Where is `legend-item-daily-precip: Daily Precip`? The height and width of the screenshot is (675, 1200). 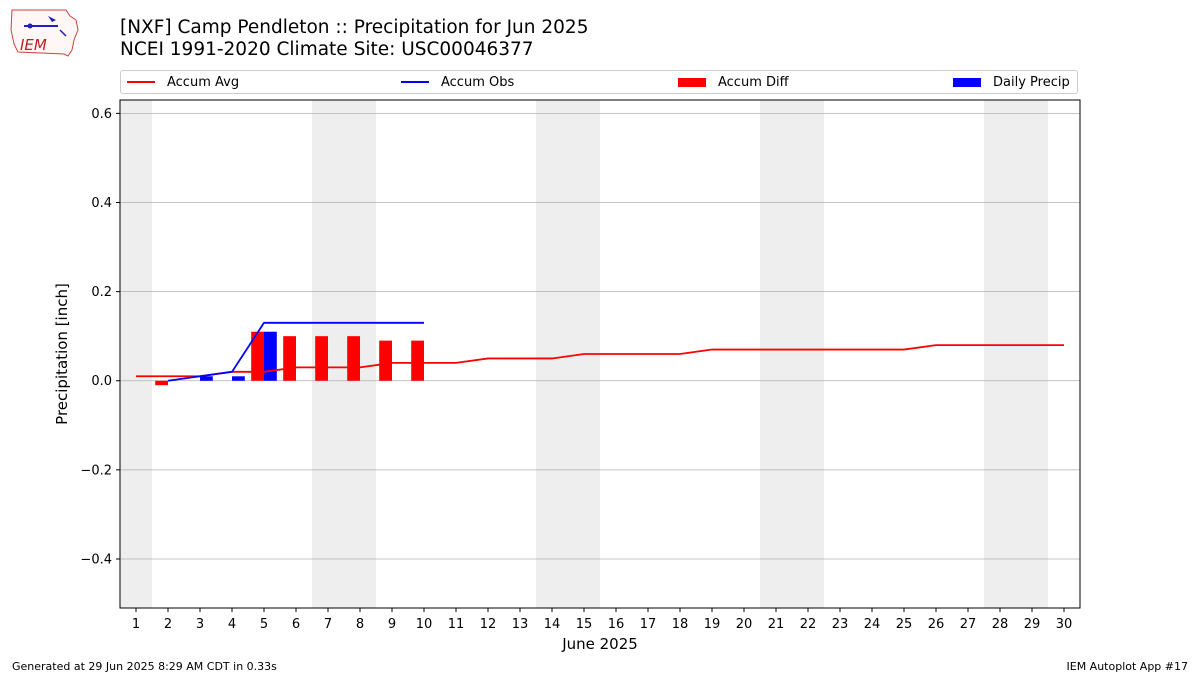 legend-item-daily-precip: Daily Precip is located at coordinates (1011, 82).